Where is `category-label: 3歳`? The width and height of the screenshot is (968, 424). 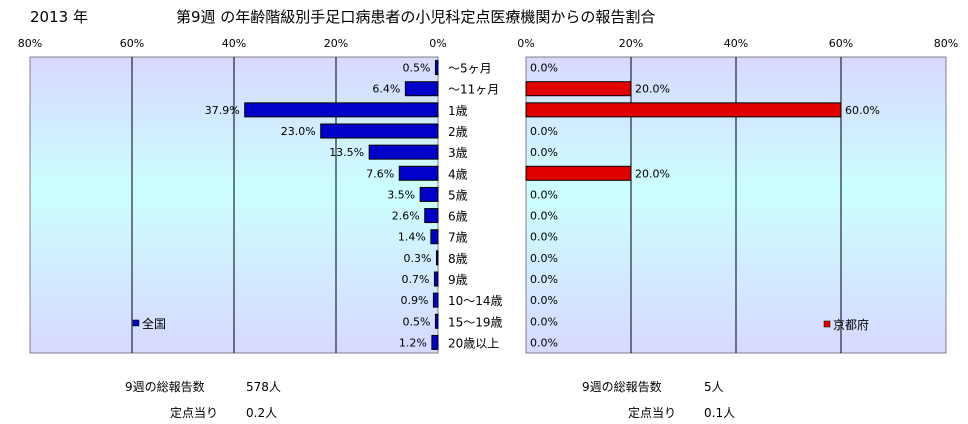
category-label: 3歳 is located at coordinates (458, 153).